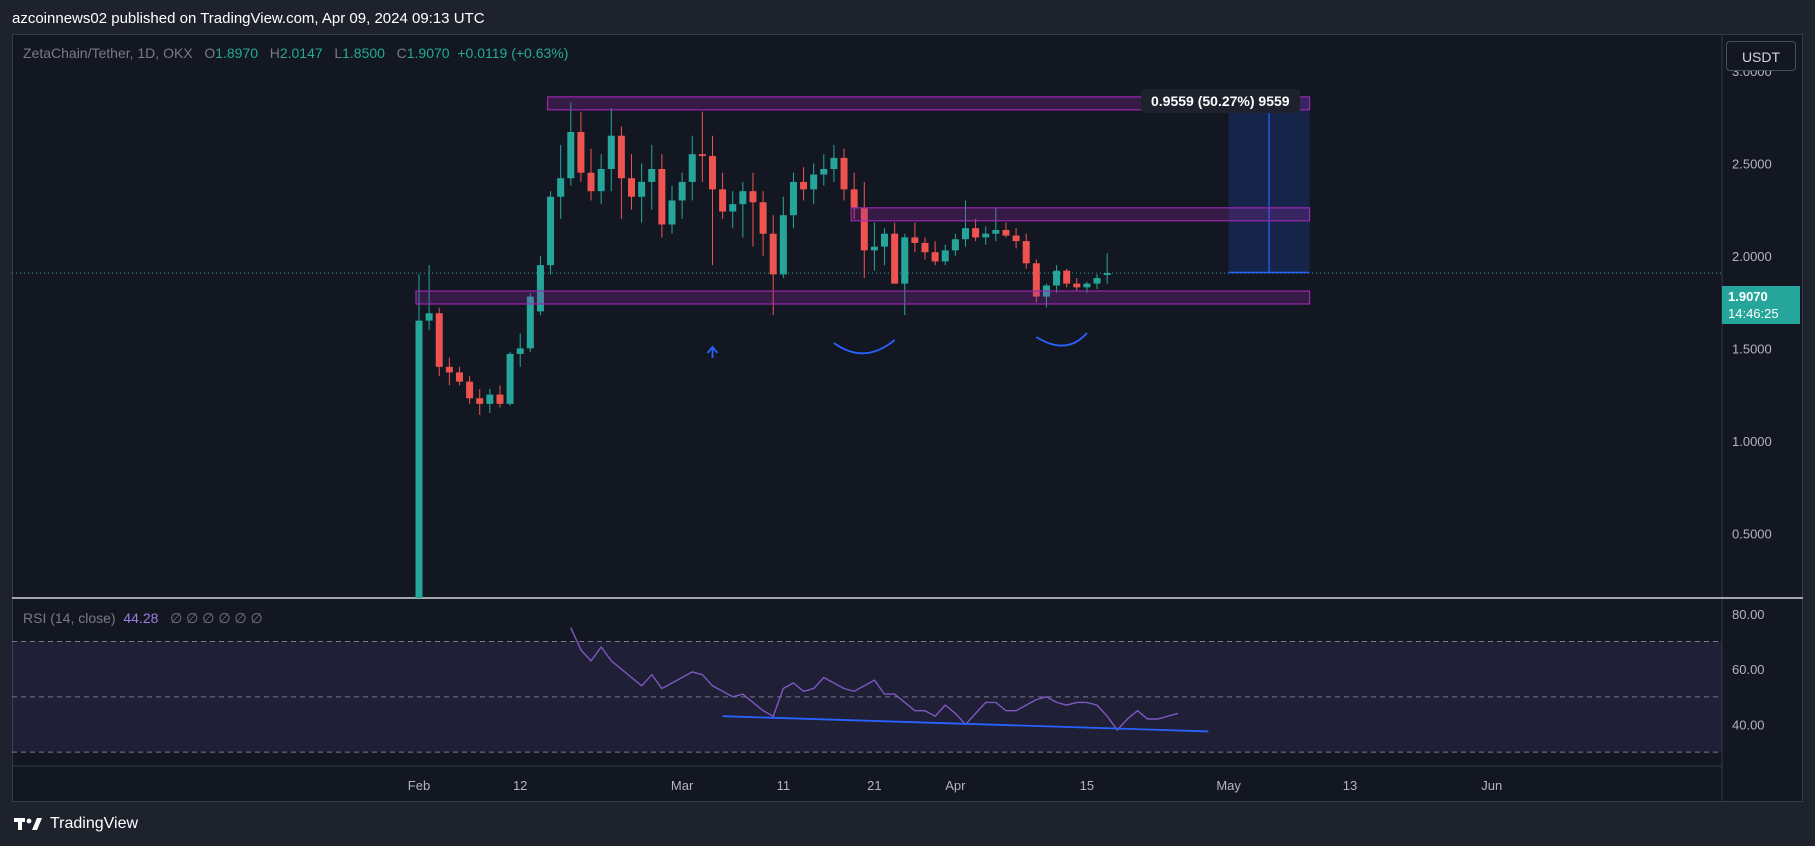 The height and width of the screenshot is (846, 1815). I want to click on footer-brand: TradingView, so click(76, 824).